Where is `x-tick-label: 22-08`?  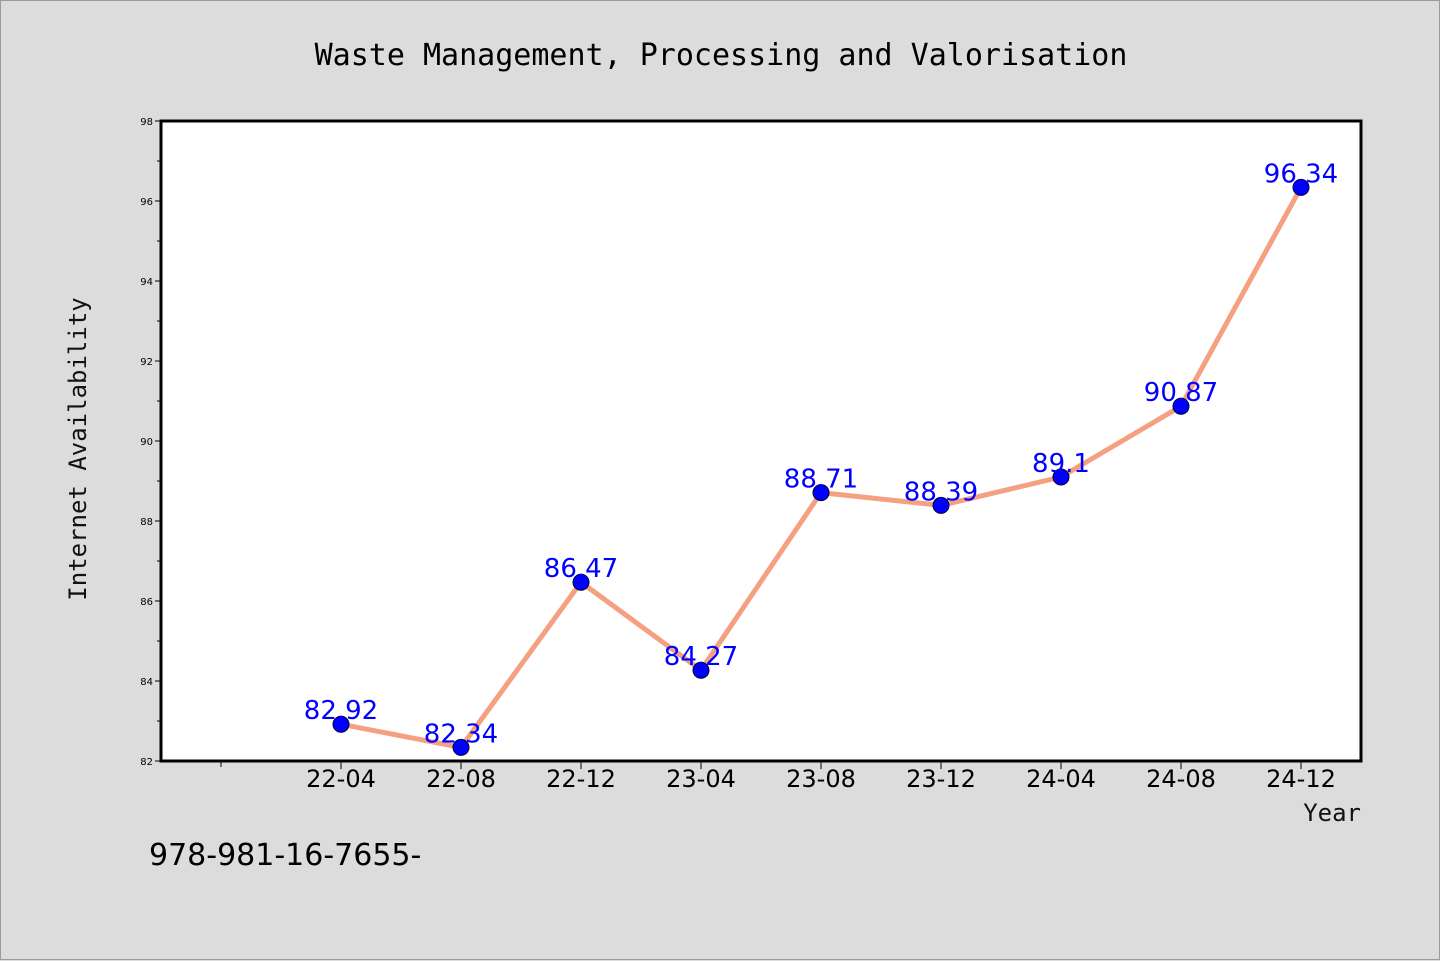 x-tick-label: 22-08 is located at coordinates (461, 779).